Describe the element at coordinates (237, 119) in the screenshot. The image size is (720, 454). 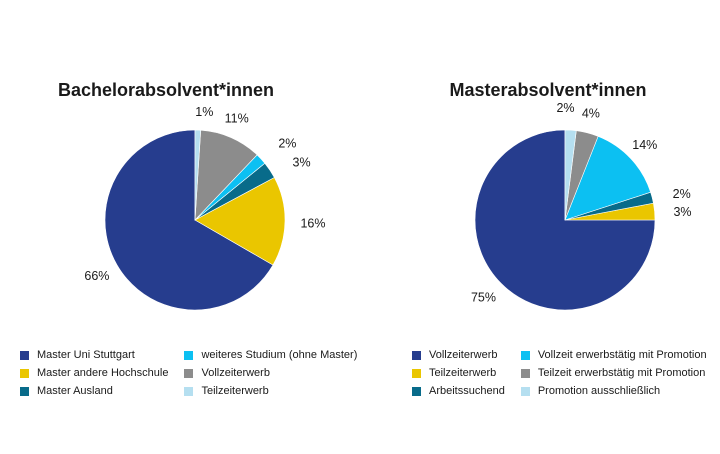
I see `pie-label-bachelor-4: 11%` at that location.